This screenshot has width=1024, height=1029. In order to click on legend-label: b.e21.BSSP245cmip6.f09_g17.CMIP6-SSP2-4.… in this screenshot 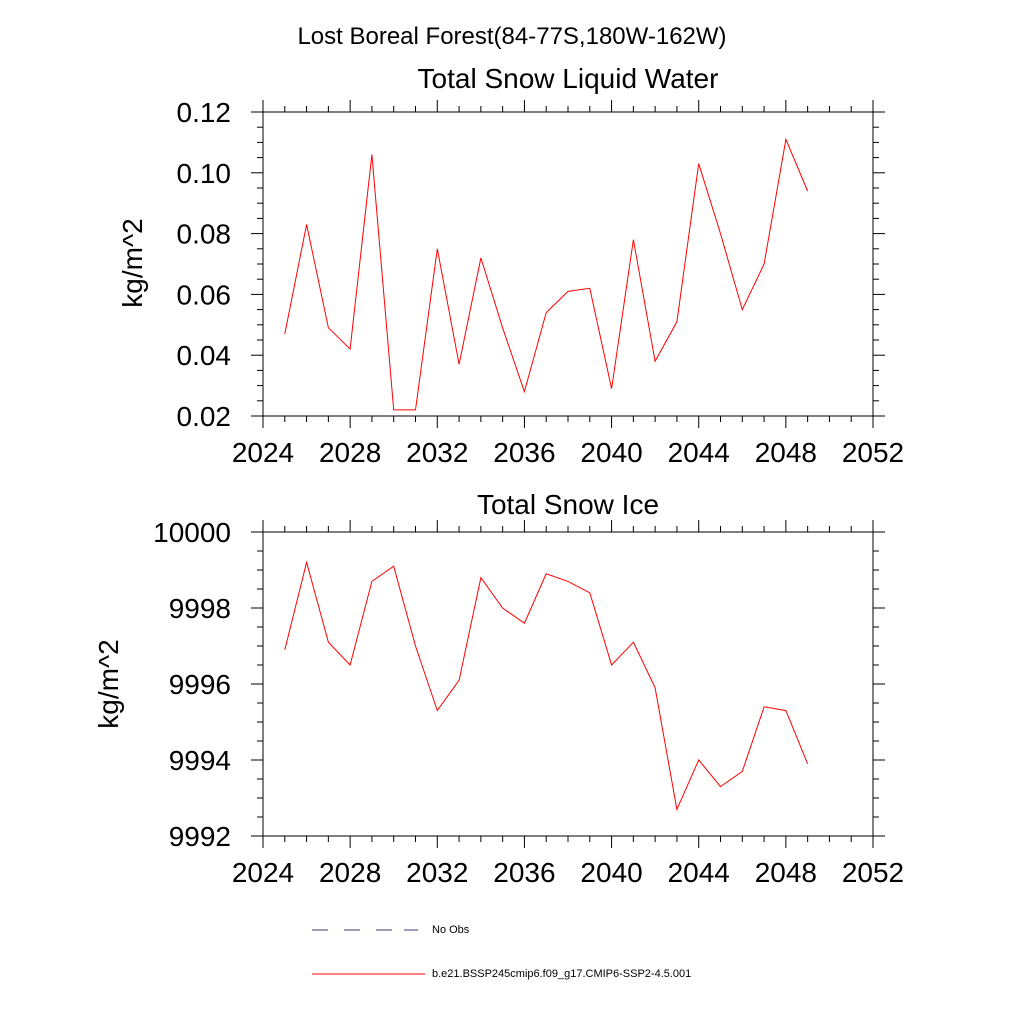, I will do `click(561, 974)`.